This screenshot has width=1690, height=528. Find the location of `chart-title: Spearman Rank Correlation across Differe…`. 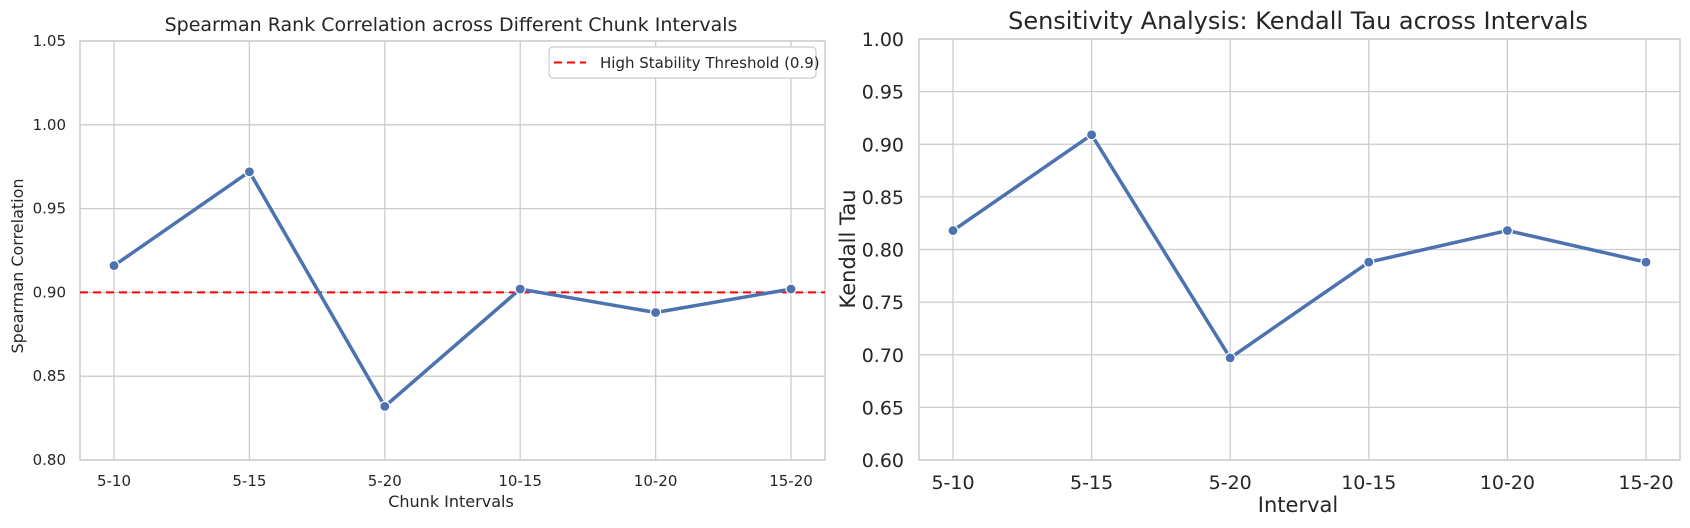

chart-title: Spearman Rank Correlation across Differe… is located at coordinates (451, 25).